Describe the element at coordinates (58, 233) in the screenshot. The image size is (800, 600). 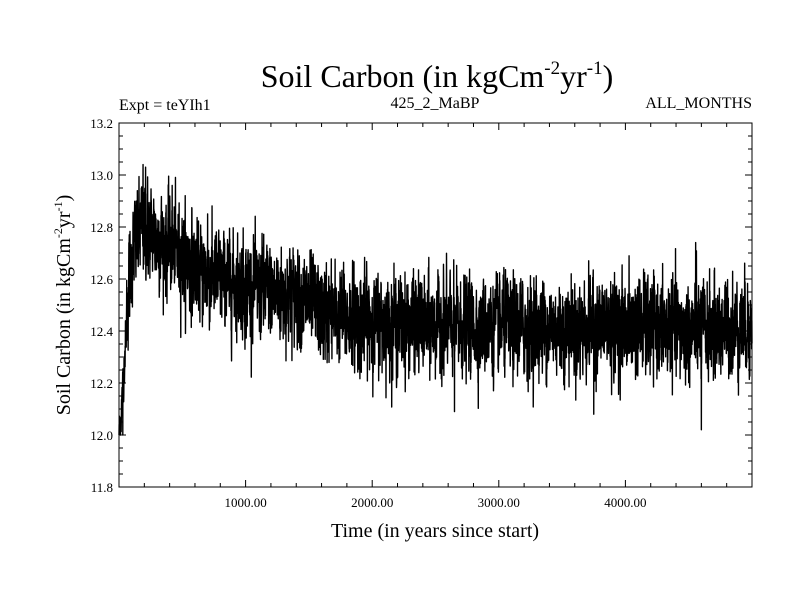
I see `y-axis-label-sup1: -2` at that location.